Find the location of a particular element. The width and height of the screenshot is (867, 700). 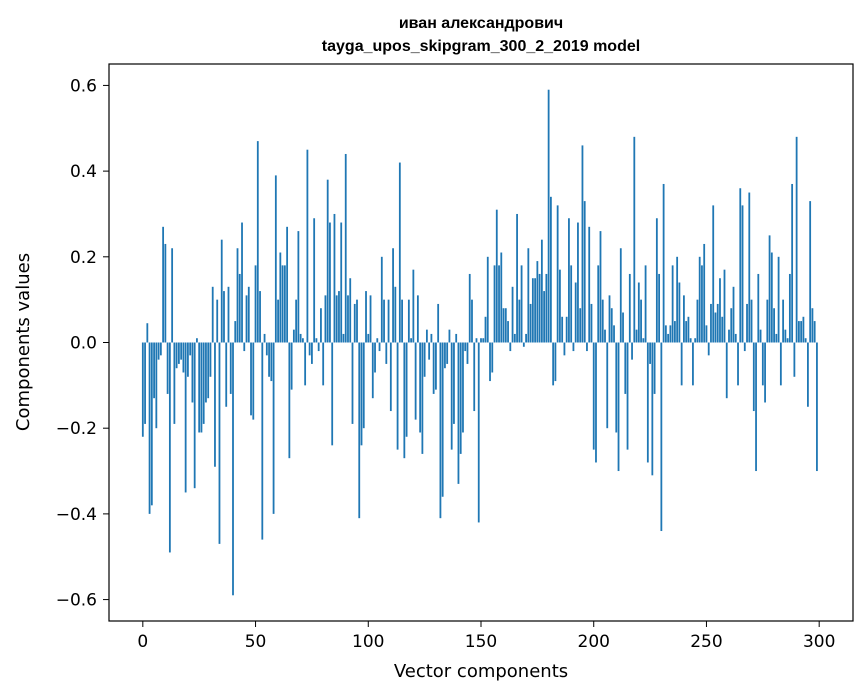

chart-title: иван александрович is located at coordinates (481, 23).